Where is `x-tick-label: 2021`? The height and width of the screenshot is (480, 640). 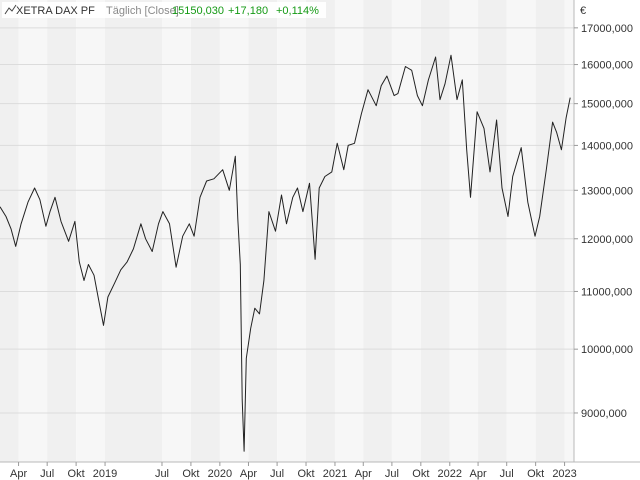 x-tick-label: 2021 is located at coordinates (335, 474).